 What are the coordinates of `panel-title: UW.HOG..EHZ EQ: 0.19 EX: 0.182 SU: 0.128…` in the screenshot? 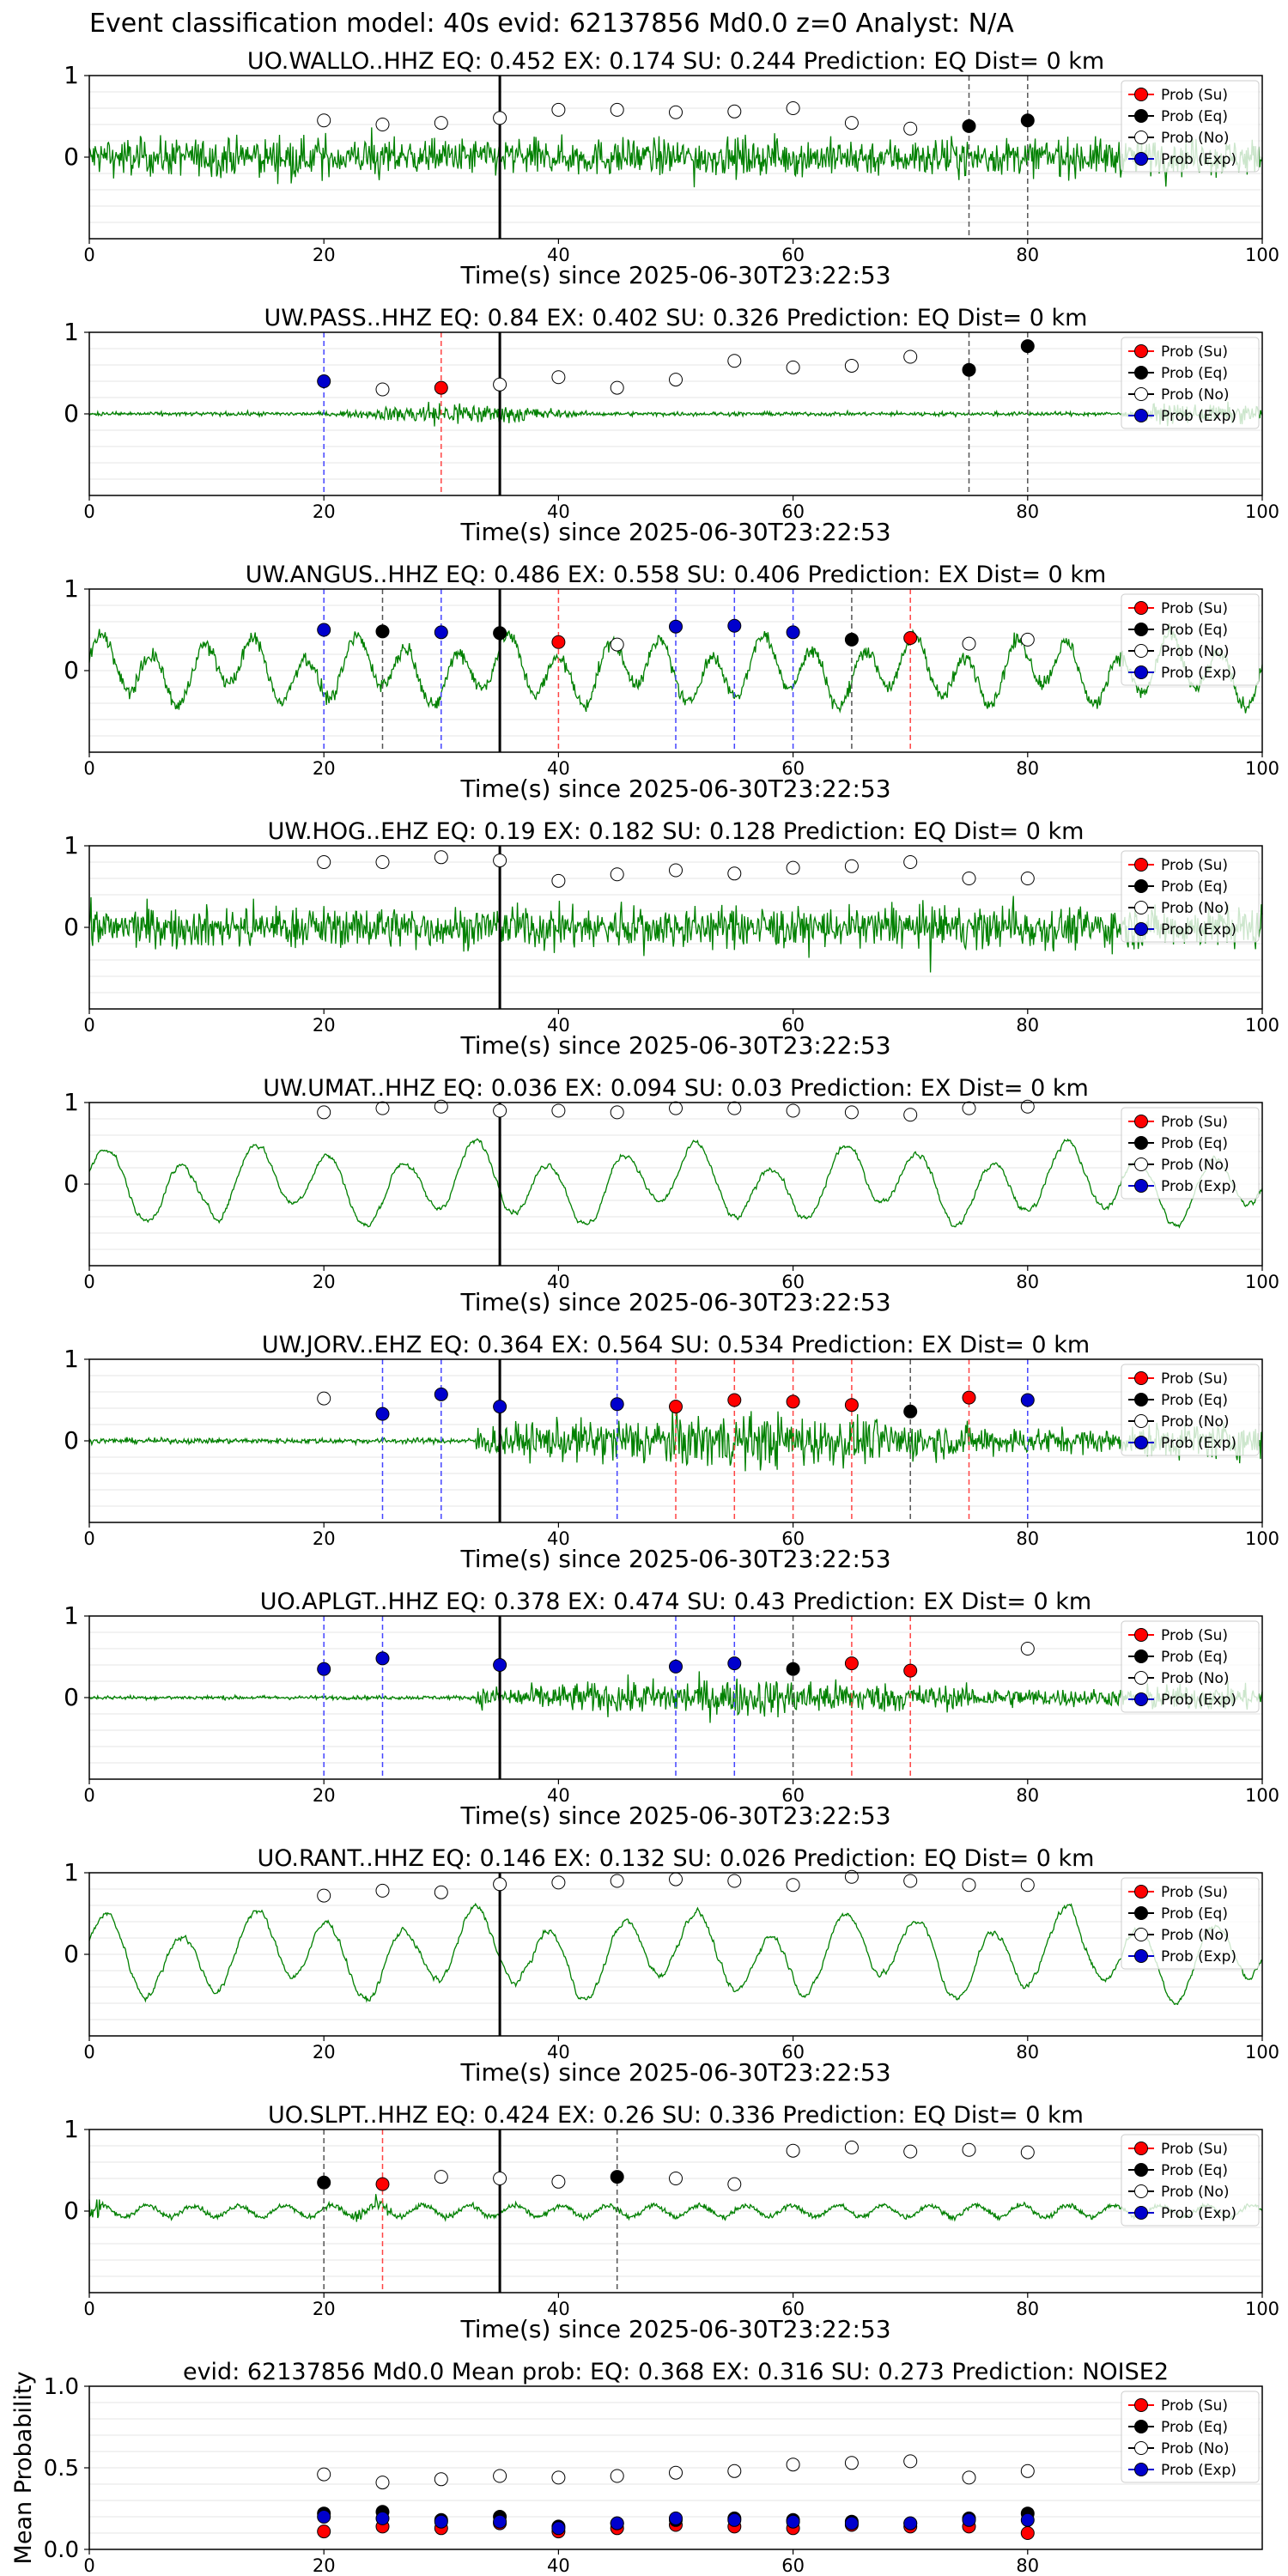 It's located at (676, 832).